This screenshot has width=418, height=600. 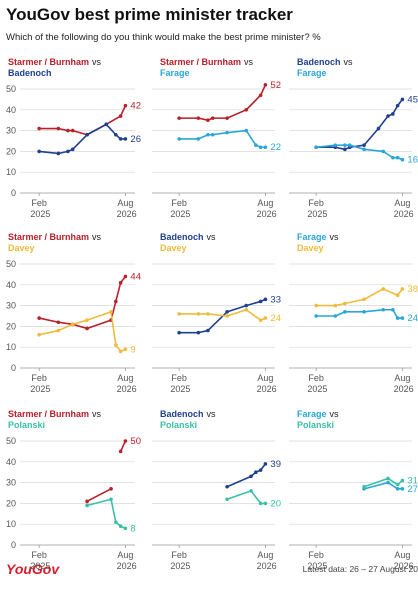 I want to click on y-tick-label: 50, so click(x=11, y=264).